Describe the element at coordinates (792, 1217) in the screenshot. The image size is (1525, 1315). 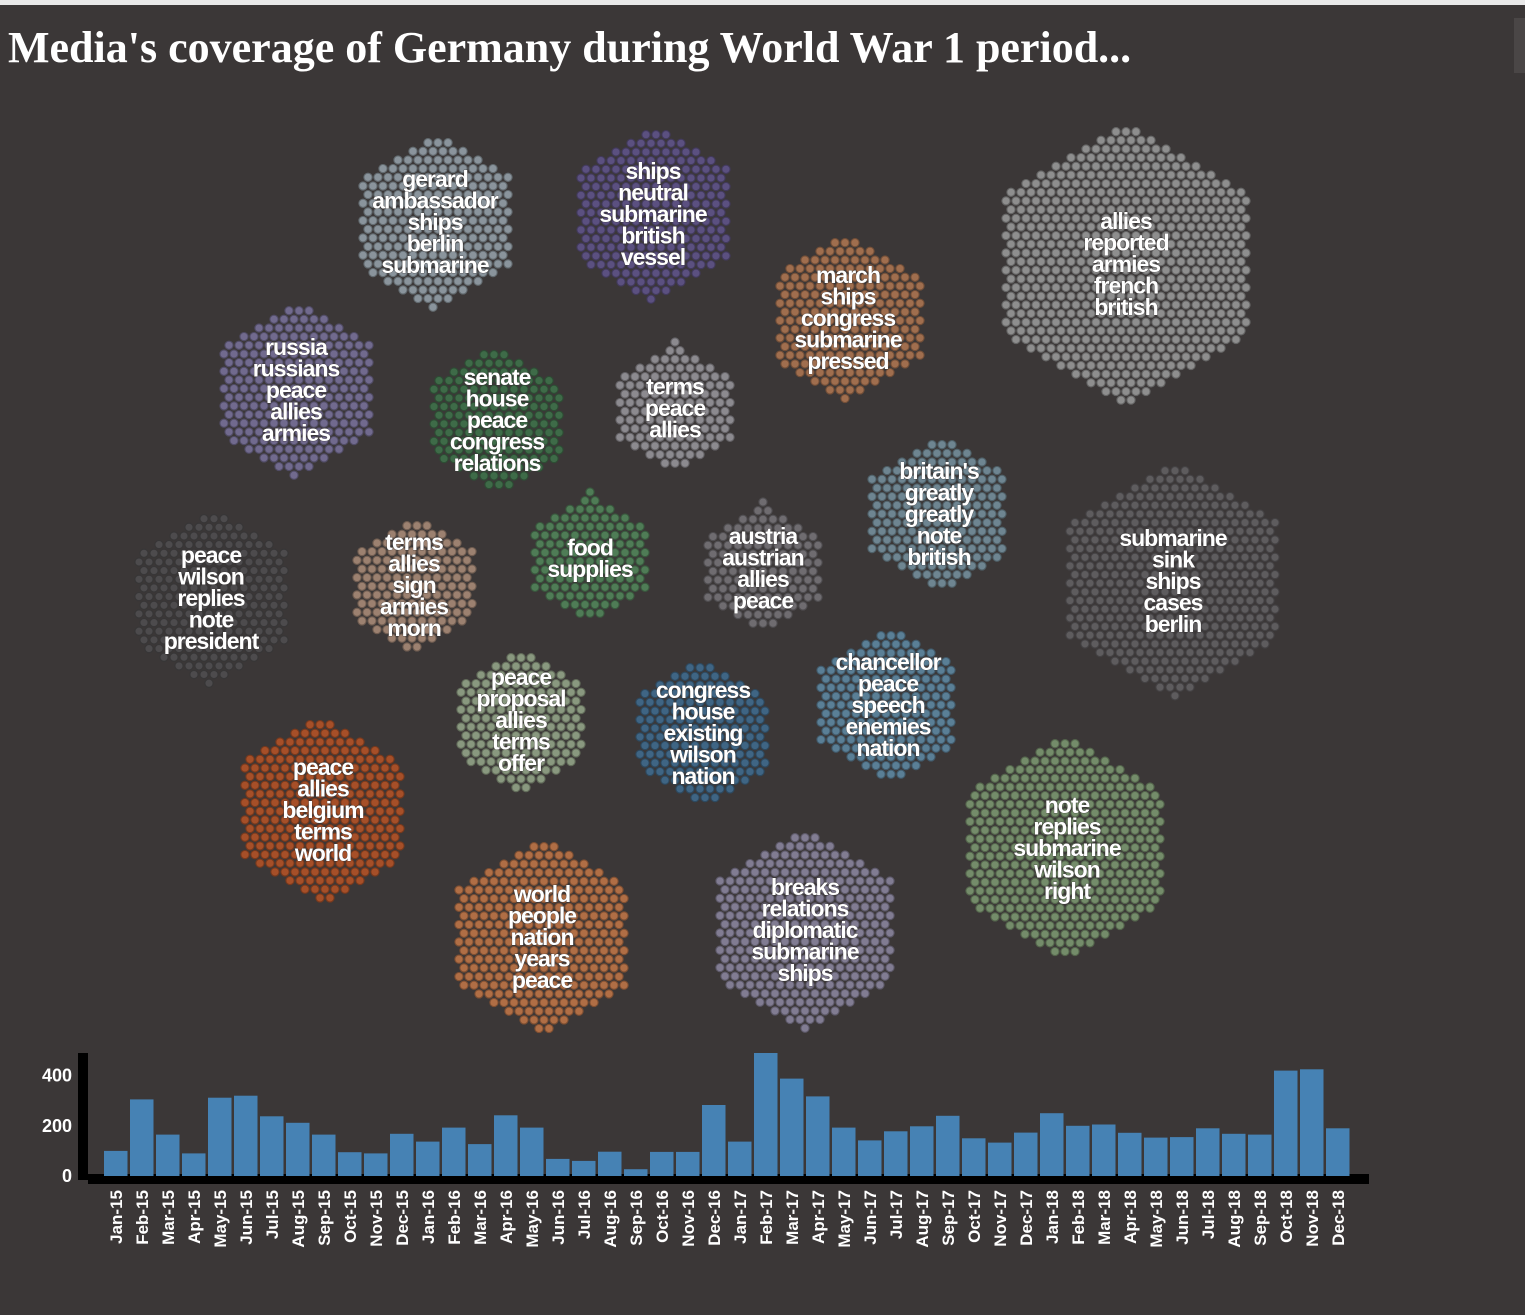
I see `x-tick-label: Mar-17` at that location.